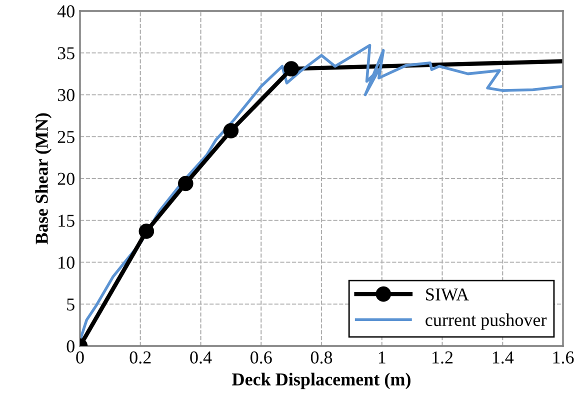  What do you see at coordinates (261, 357) in the screenshot?
I see `x-tick-label: 0.6` at bounding box center [261, 357].